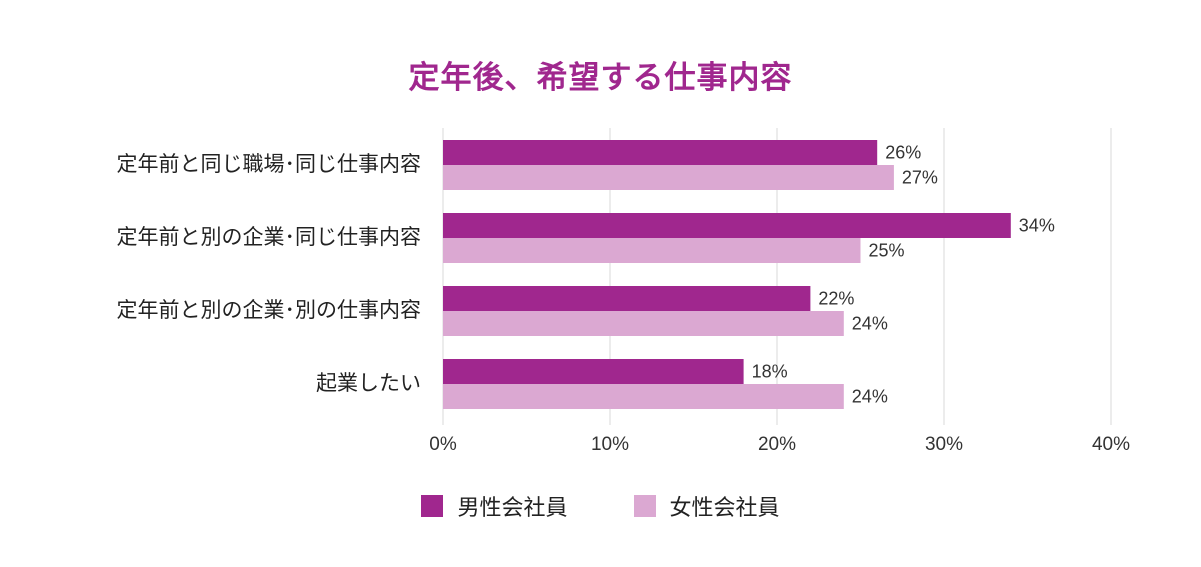 The image size is (1201, 567). Describe the element at coordinates (777, 444) in the screenshot. I see `x-tick-label: 20%` at that location.